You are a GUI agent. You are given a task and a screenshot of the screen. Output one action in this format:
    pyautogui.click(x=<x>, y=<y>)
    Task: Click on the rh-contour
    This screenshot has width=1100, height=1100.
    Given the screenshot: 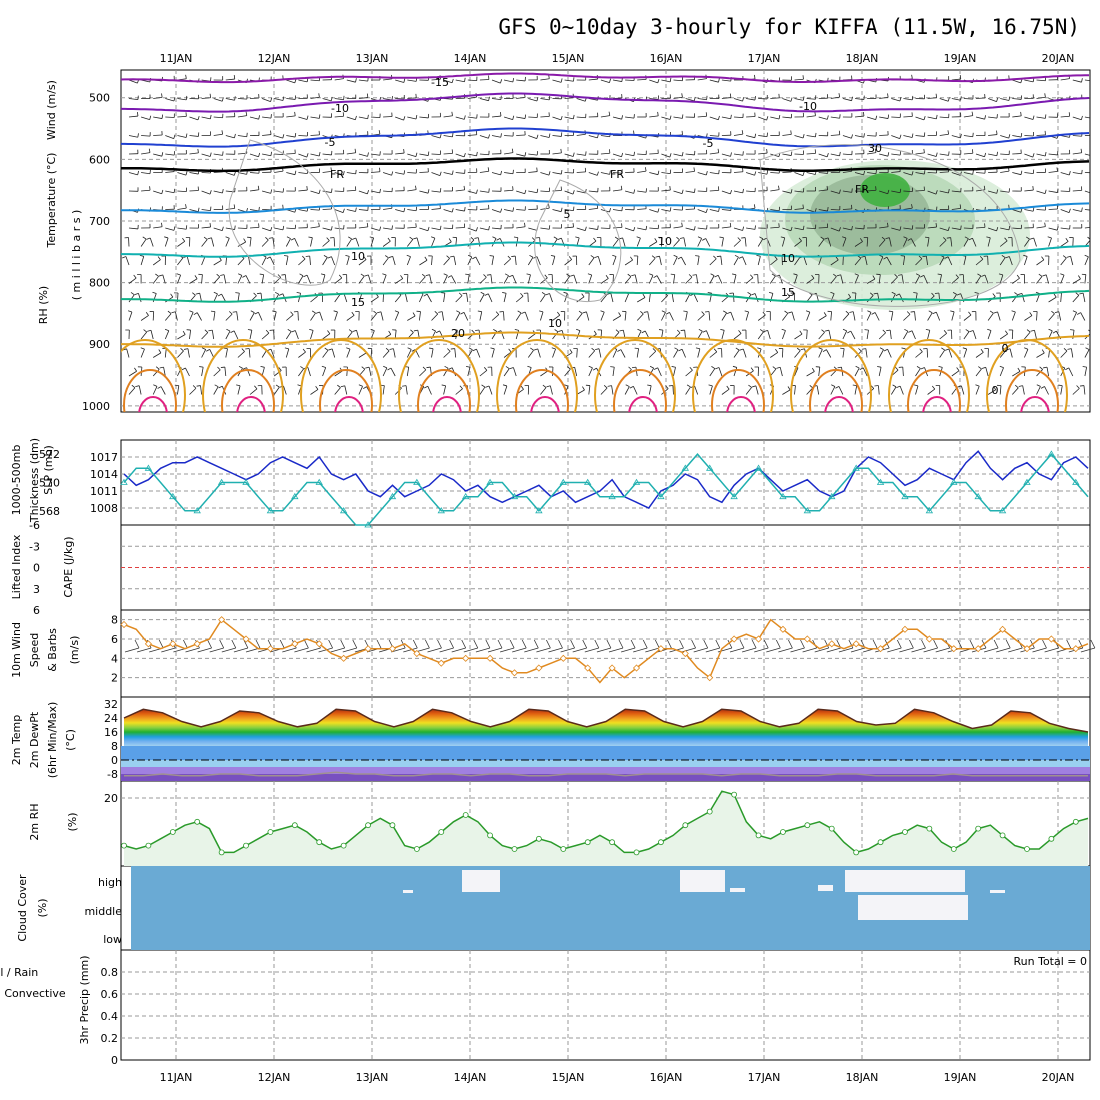 What is the action you would take?
    pyautogui.click(x=284, y=212)
    